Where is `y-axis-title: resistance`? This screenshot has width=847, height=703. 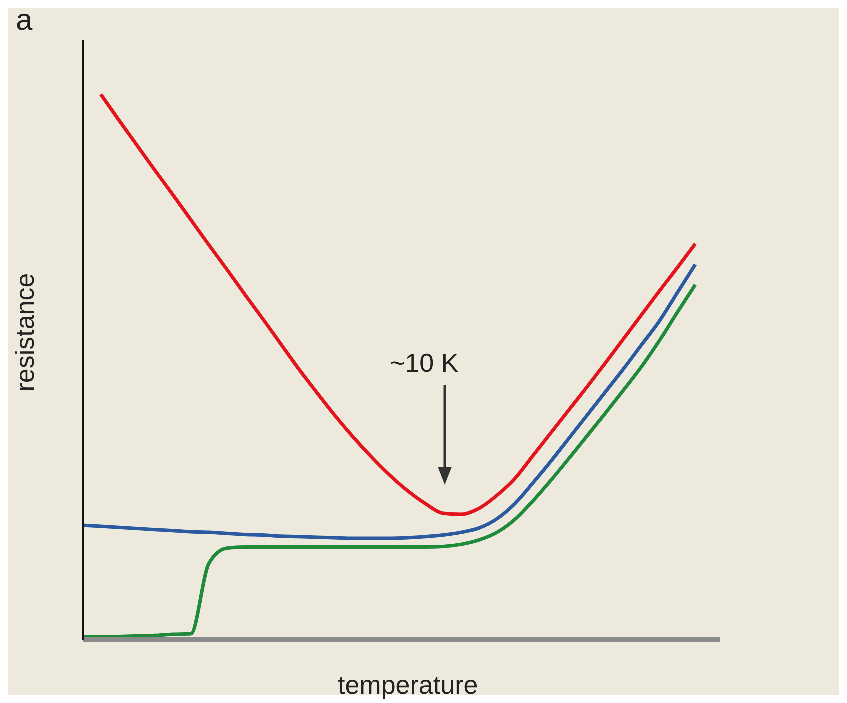
y-axis-title: resistance is located at coordinates (25, 332).